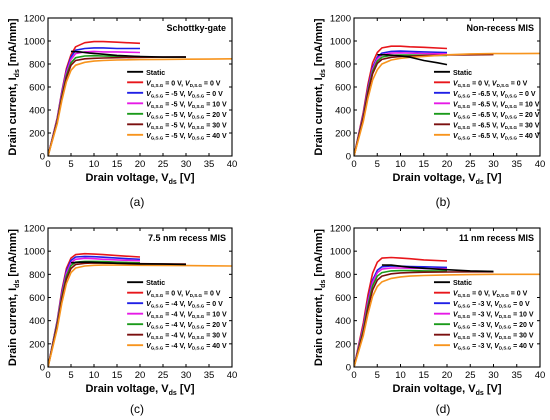 This screenshot has height=420, width=550. I want to click on legend-label: VG,S.G = -4 V, VD,S.G = 40 V, so click(186, 347).